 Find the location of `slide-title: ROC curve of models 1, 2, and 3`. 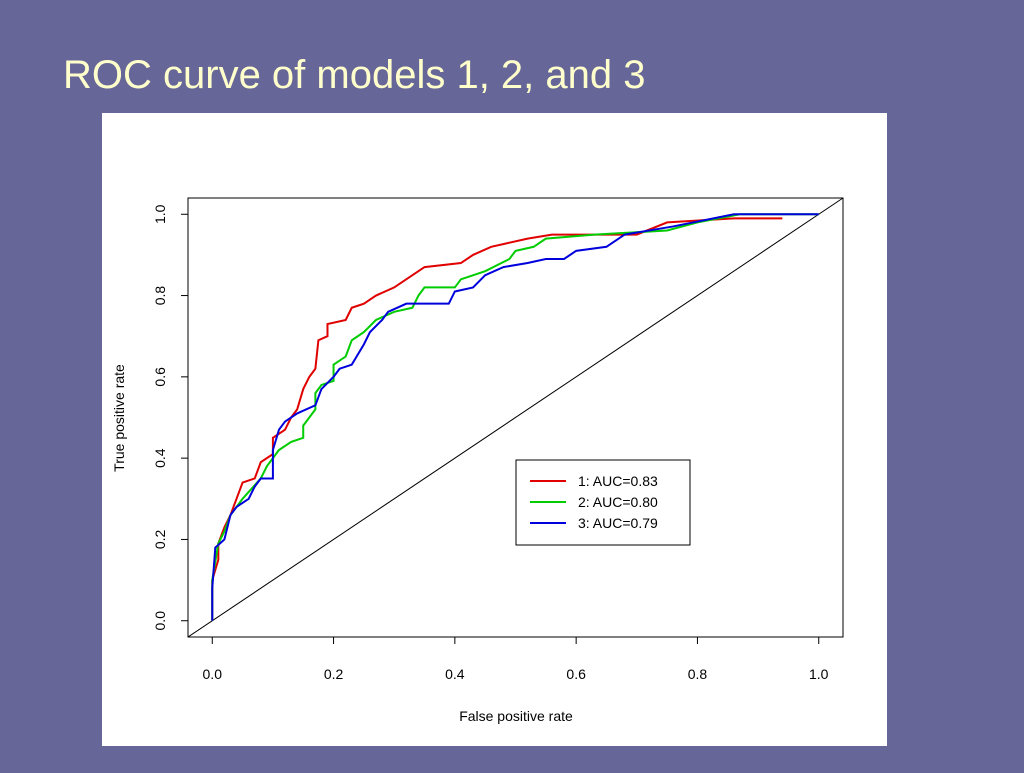

slide-title: ROC curve of models 1, 2, and 3 is located at coordinates (354, 75).